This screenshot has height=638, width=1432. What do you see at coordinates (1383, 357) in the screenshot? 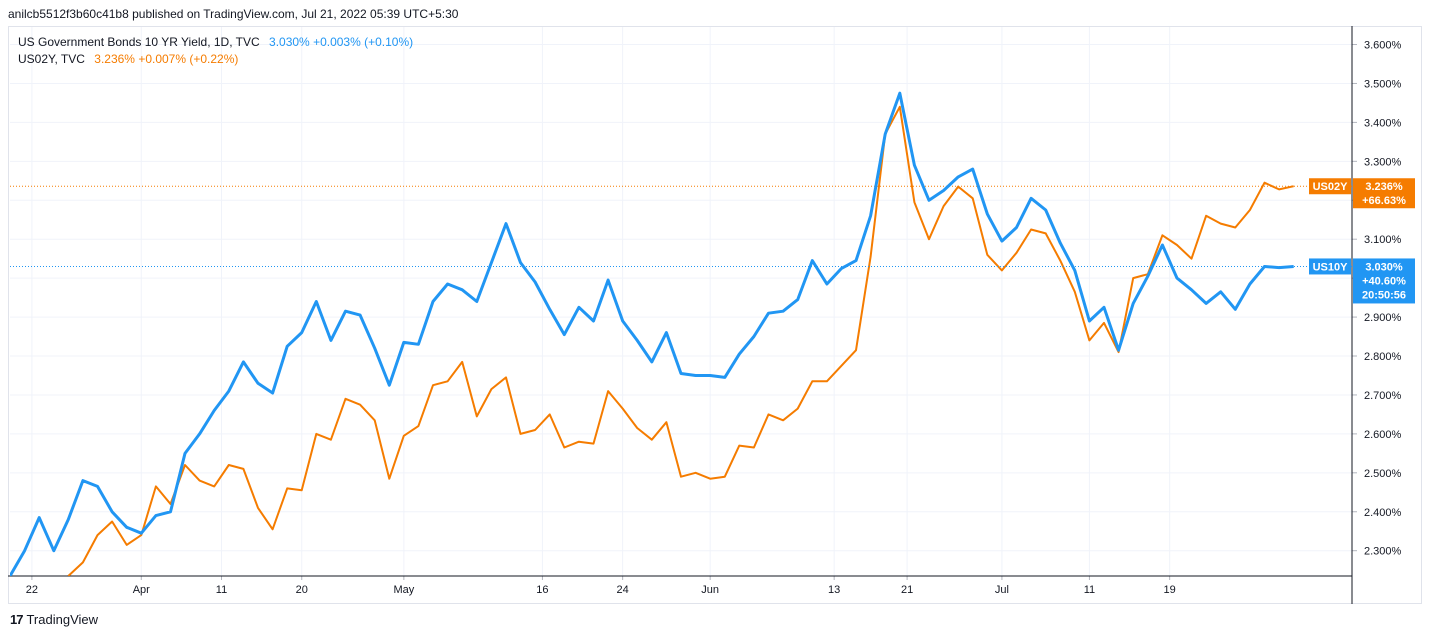
I see `y-tick-label: 2.800%` at bounding box center [1383, 357].